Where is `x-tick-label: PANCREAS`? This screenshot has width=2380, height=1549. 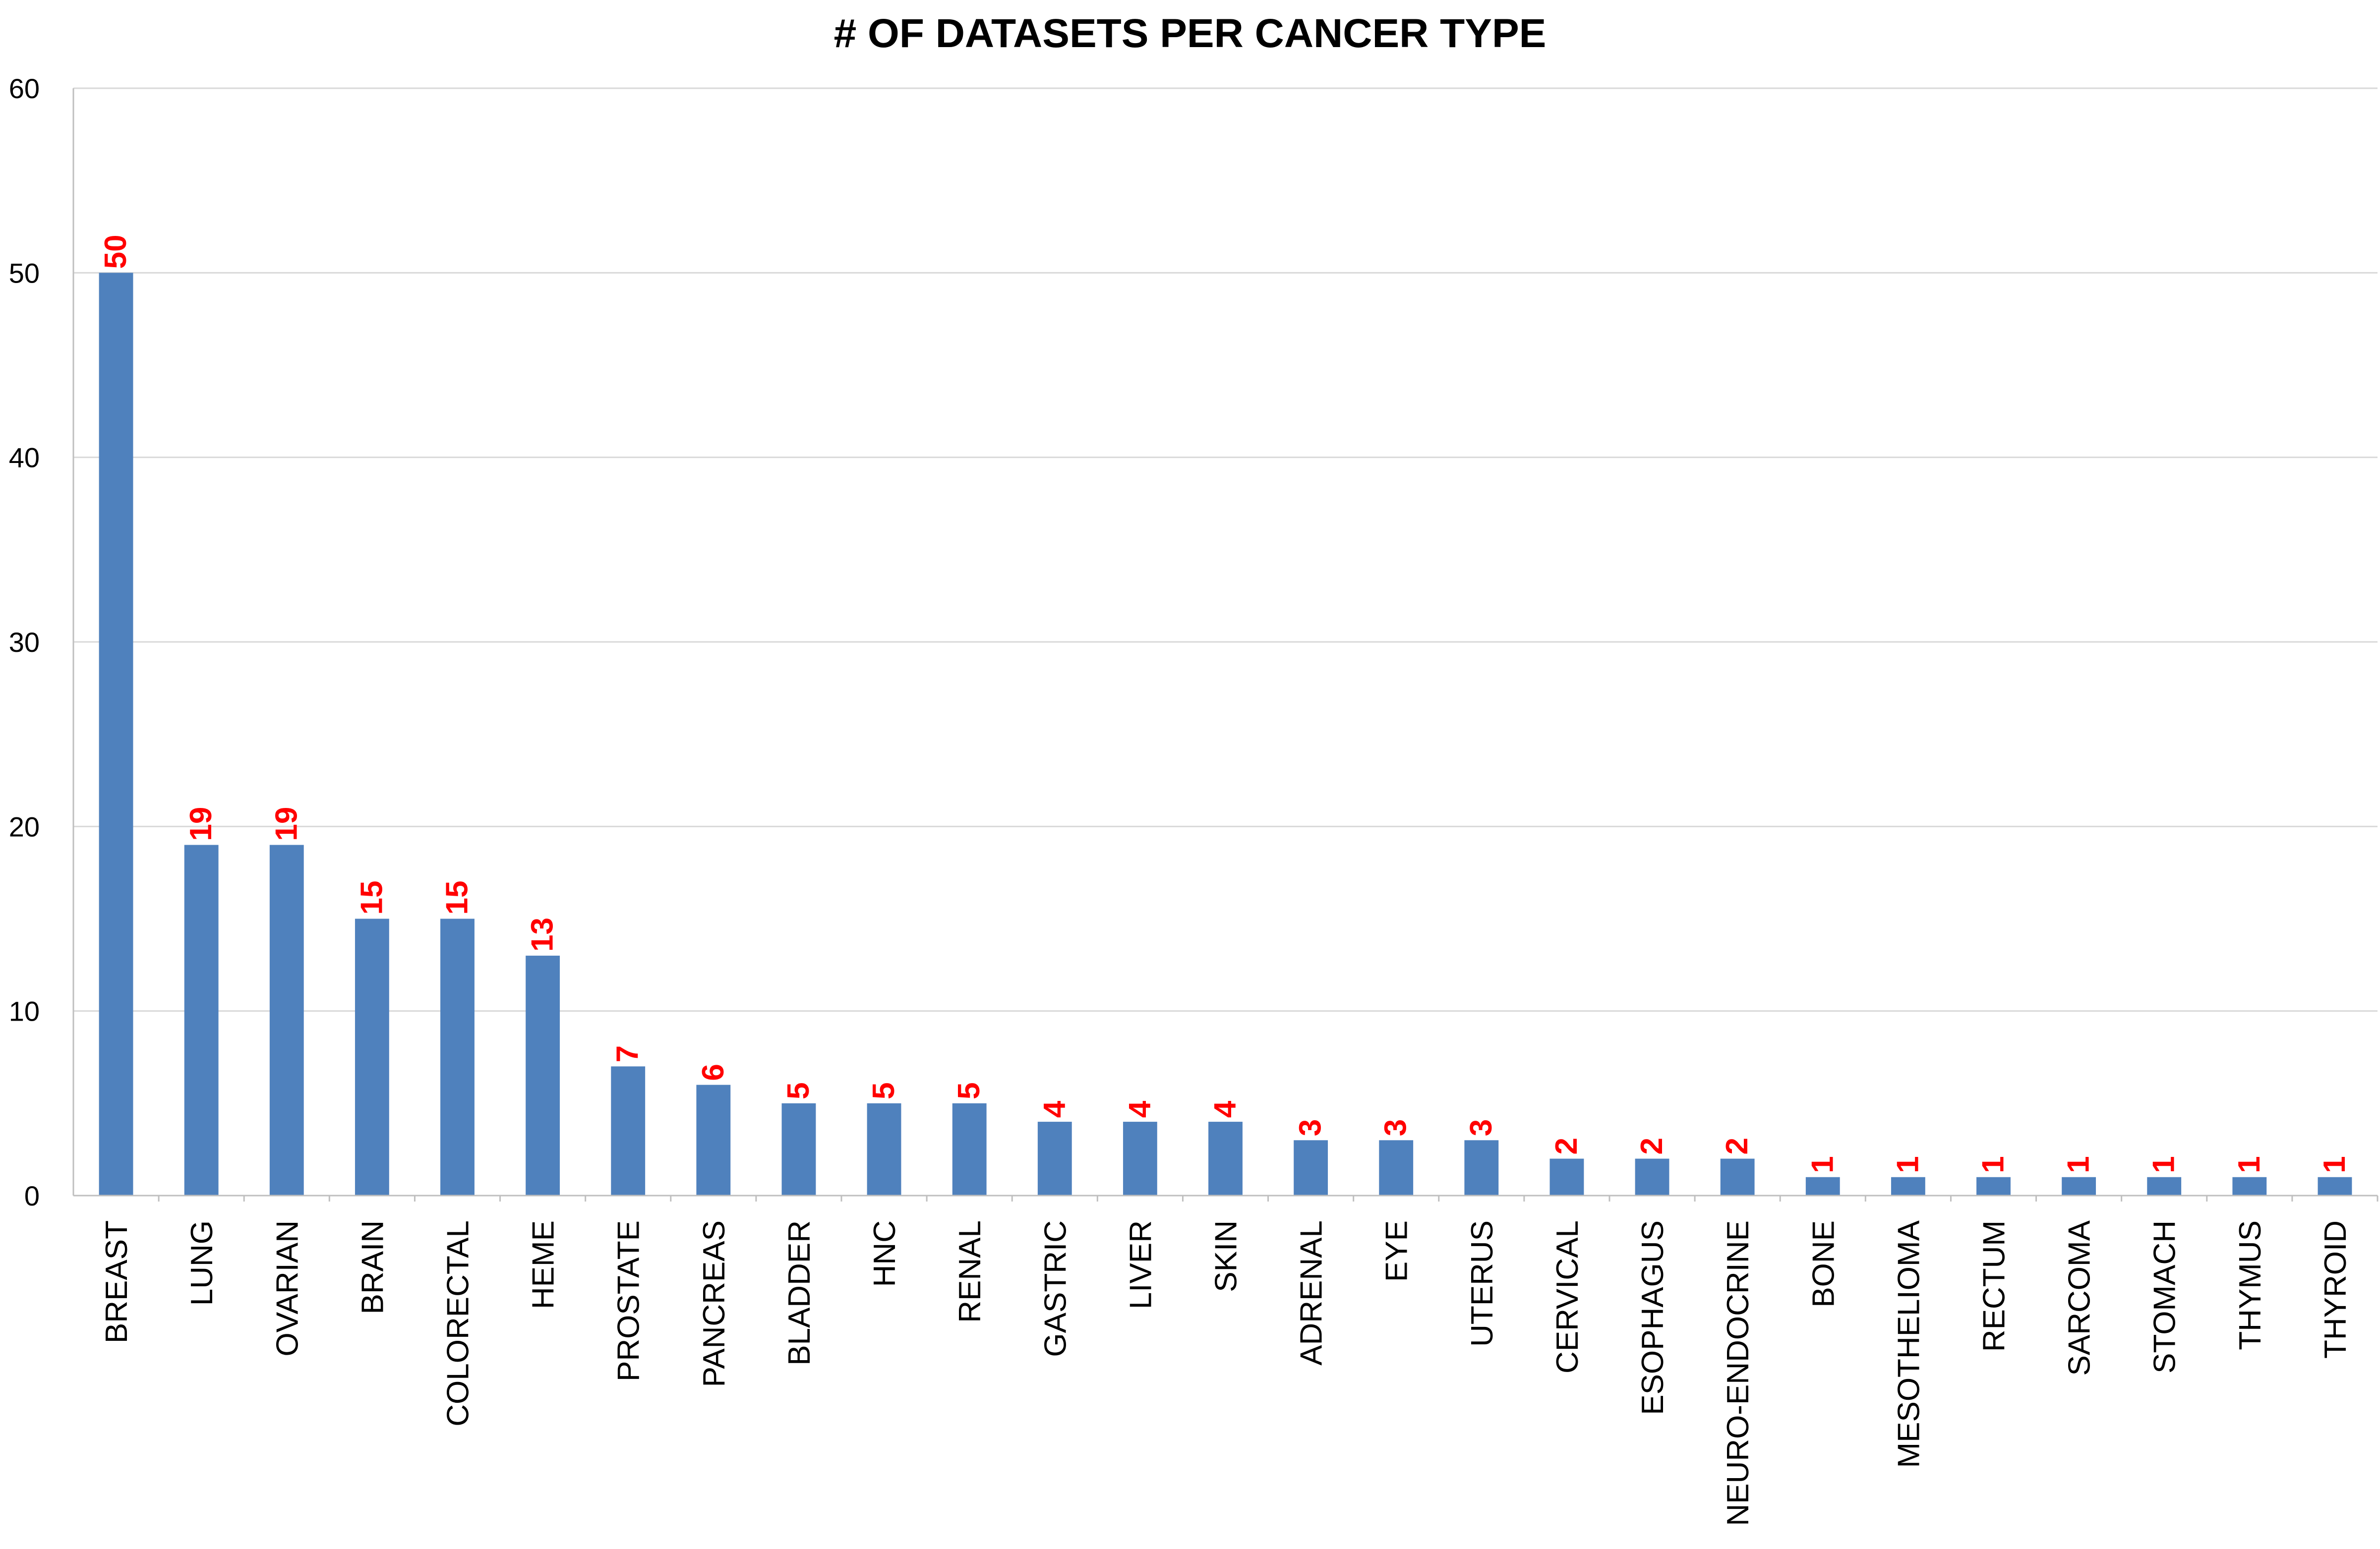 x-tick-label: PANCREAS is located at coordinates (714, 1303).